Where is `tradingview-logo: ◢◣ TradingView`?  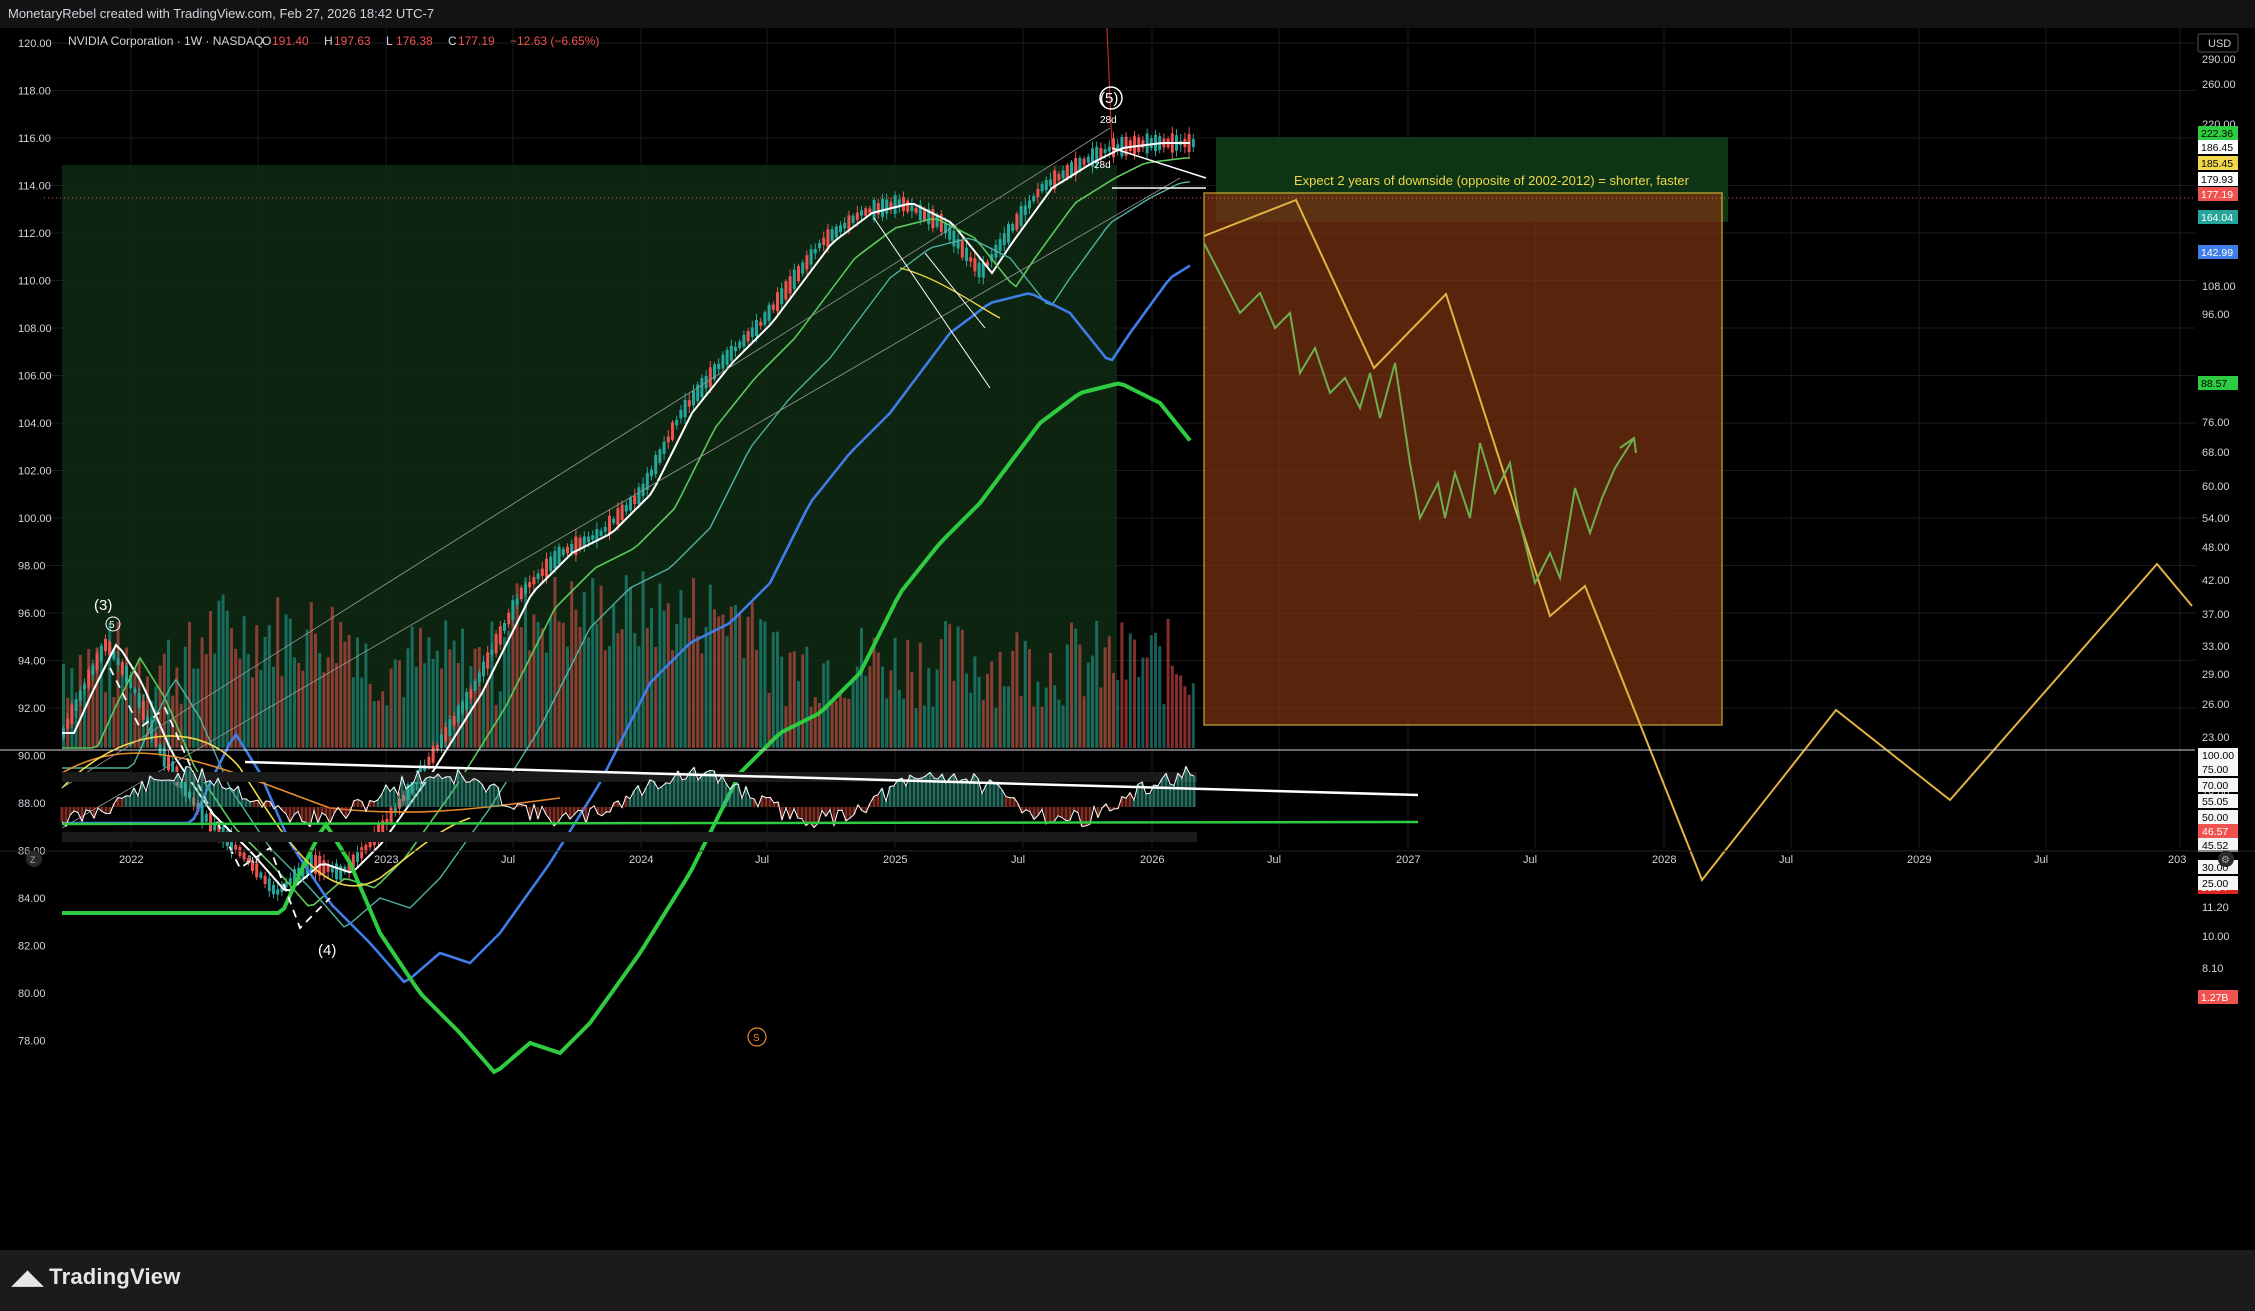 tradingview-logo: ◢◣ TradingView is located at coordinates (96, 1277).